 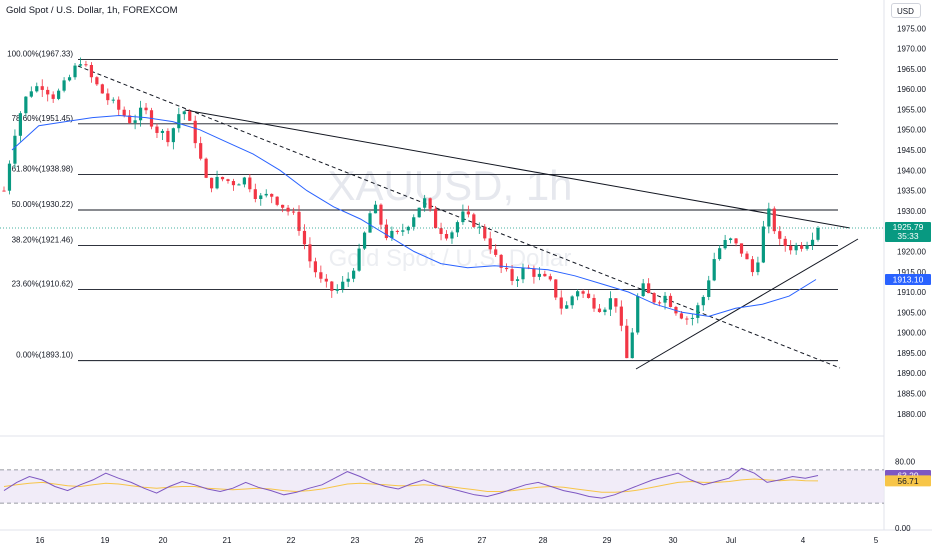 What do you see at coordinates (747, 304) in the screenshot?
I see `ascending-support-line` at bounding box center [747, 304].